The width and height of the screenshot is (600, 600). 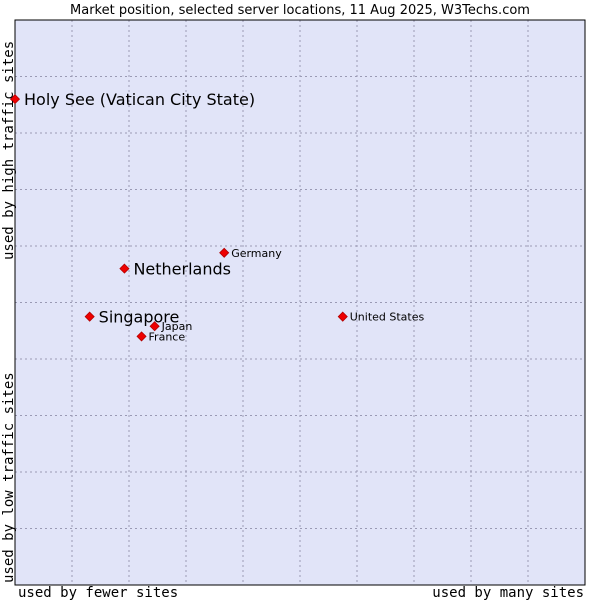 What do you see at coordinates (141, 336) in the screenshot?
I see `point-marker-france` at bounding box center [141, 336].